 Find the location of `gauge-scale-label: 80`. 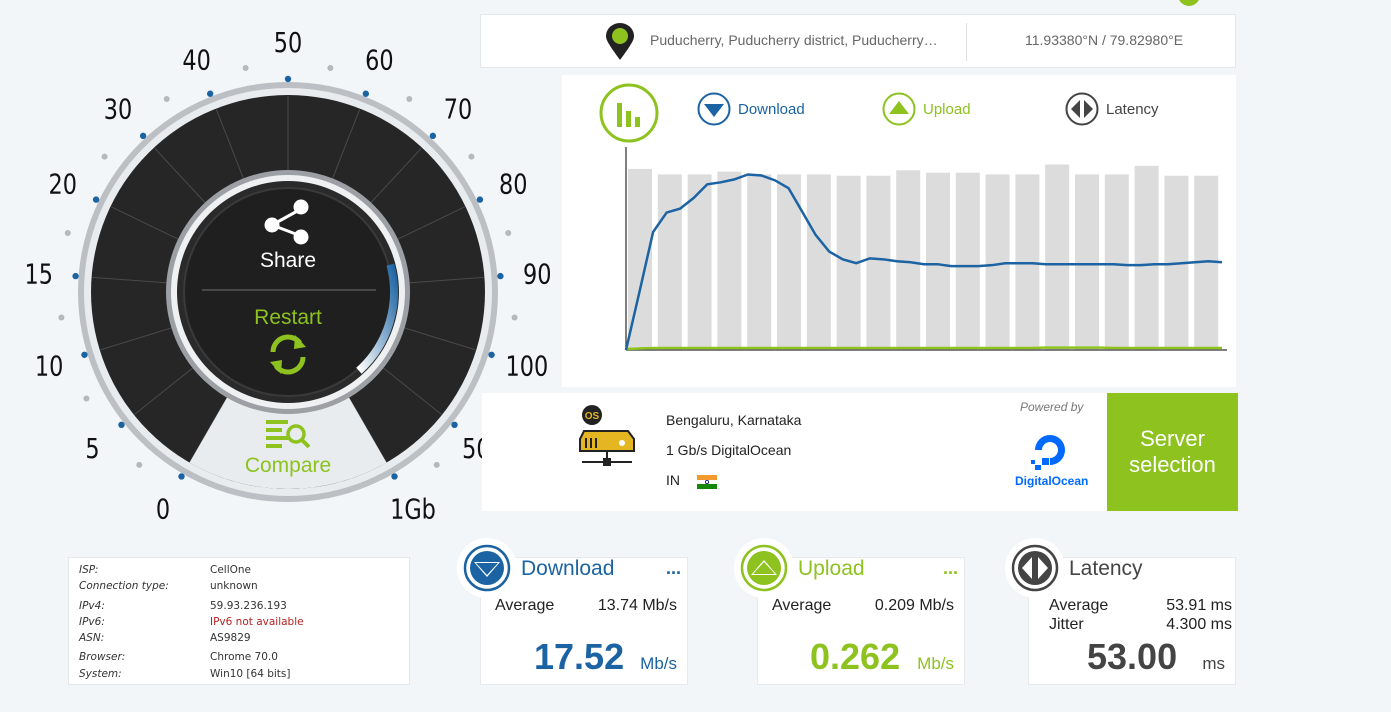

gauge-scale-label: 80 is located at coordinates (513, 183).